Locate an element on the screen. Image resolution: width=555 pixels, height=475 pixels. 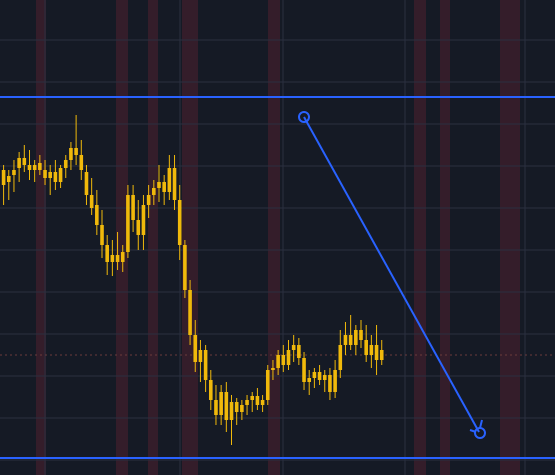
crosshair-cursor-icon is located at coordinates (476, 426).